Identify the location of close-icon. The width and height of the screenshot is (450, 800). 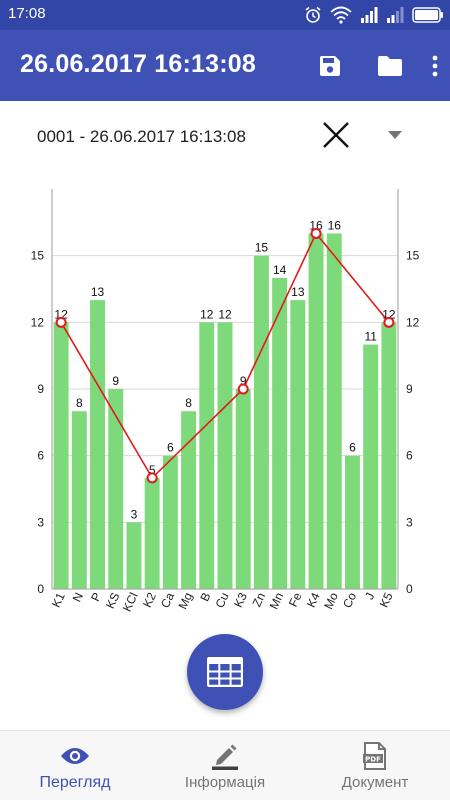
(336, 135).